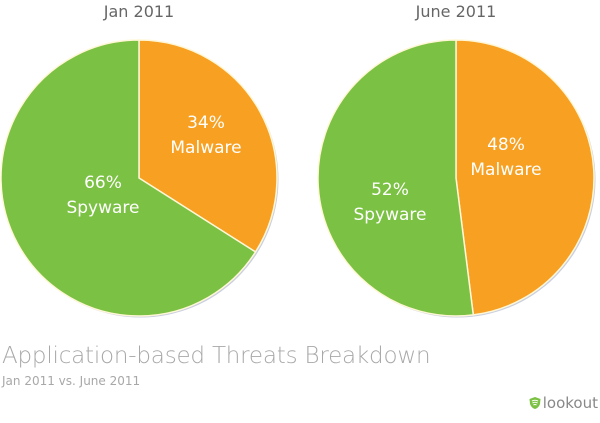 The width and height of the screenshot is (600, 423). I want to click on pie-slice-malware, so click(208, 146).